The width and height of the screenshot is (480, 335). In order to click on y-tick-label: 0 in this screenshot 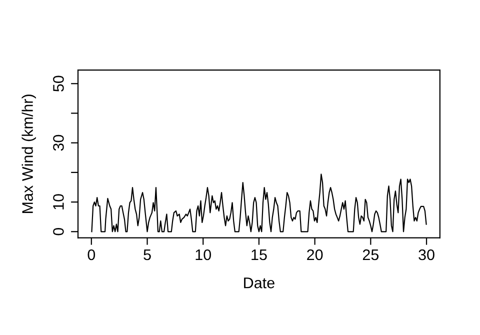, I will do `click(58, 232)`.